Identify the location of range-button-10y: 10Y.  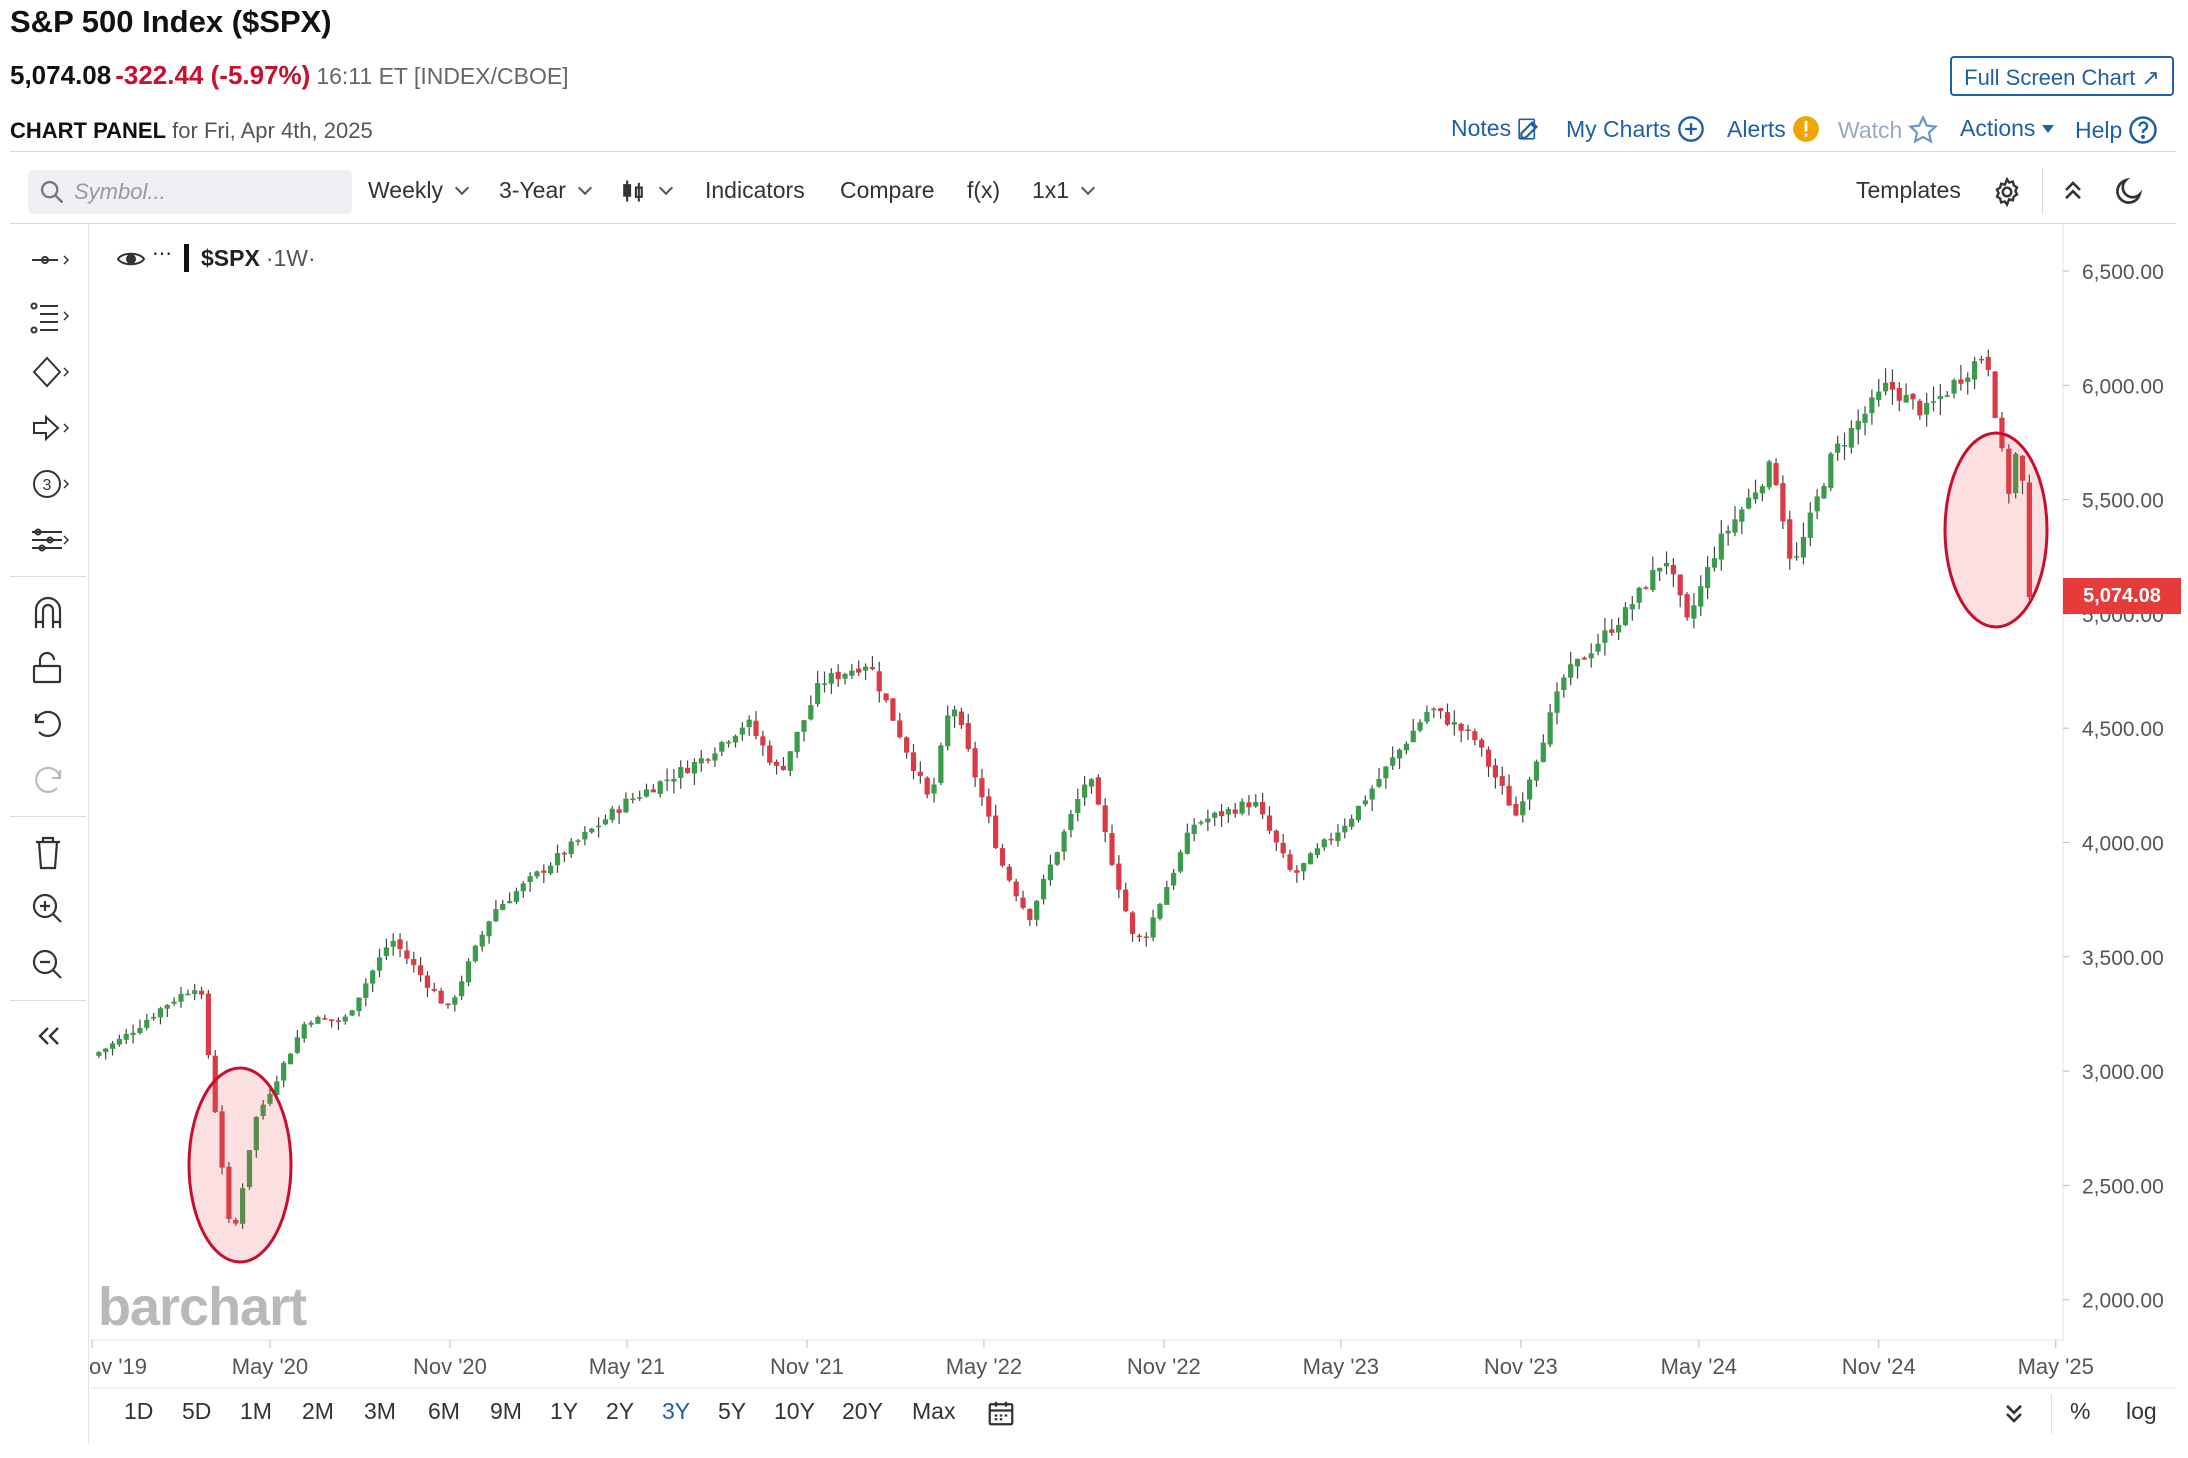
(794, 1411).